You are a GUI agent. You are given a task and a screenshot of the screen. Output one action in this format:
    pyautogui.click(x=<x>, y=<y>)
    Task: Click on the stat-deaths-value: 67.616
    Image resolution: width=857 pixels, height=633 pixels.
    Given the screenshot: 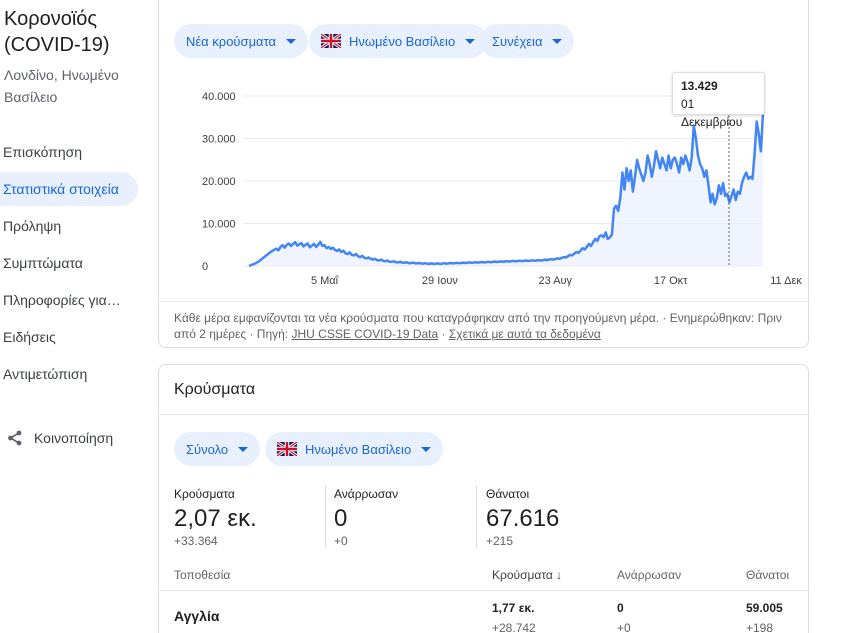 What is the action you would take?
    pyautogui.click(x=523, y=518)
    